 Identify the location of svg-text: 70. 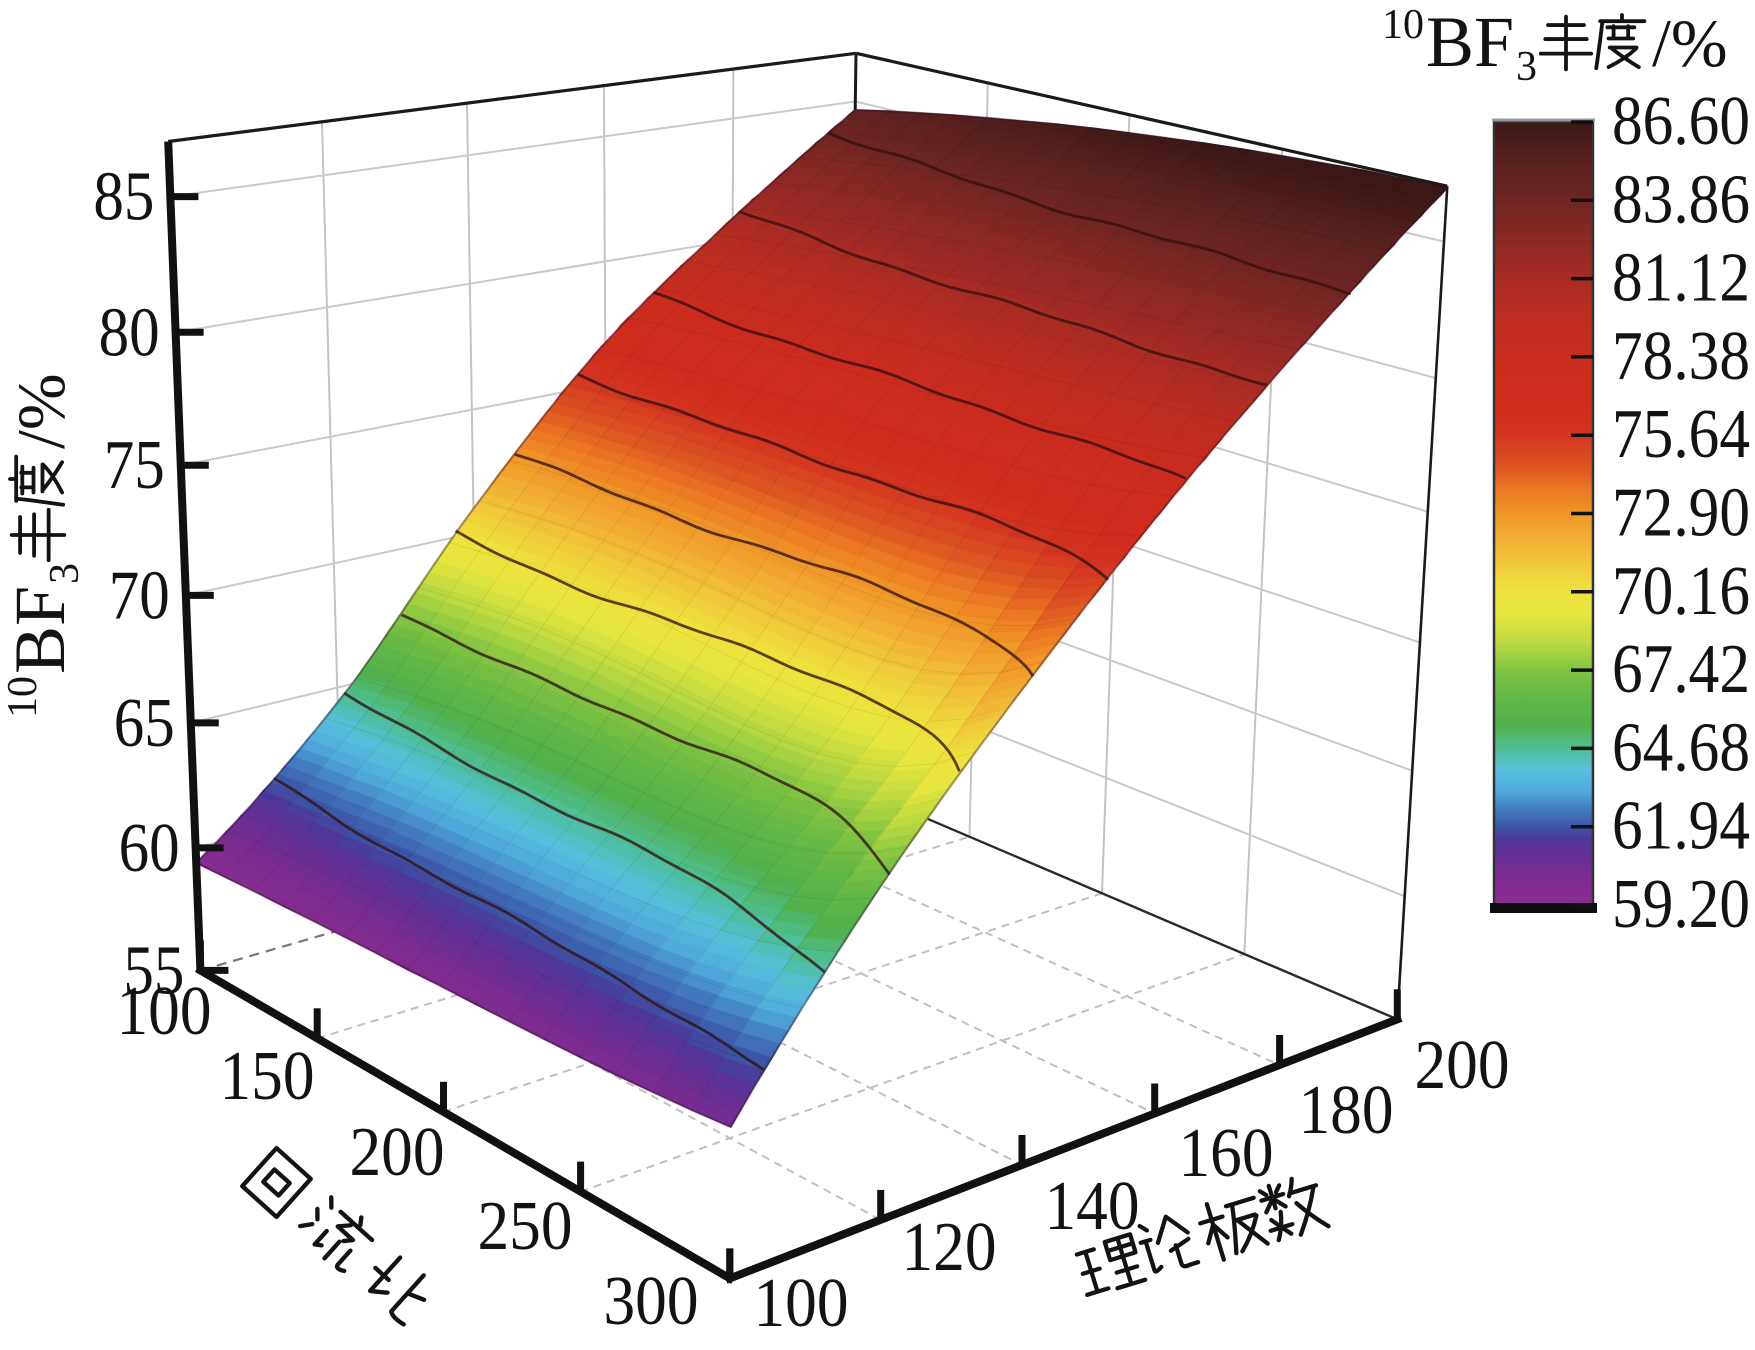
(139, 595).